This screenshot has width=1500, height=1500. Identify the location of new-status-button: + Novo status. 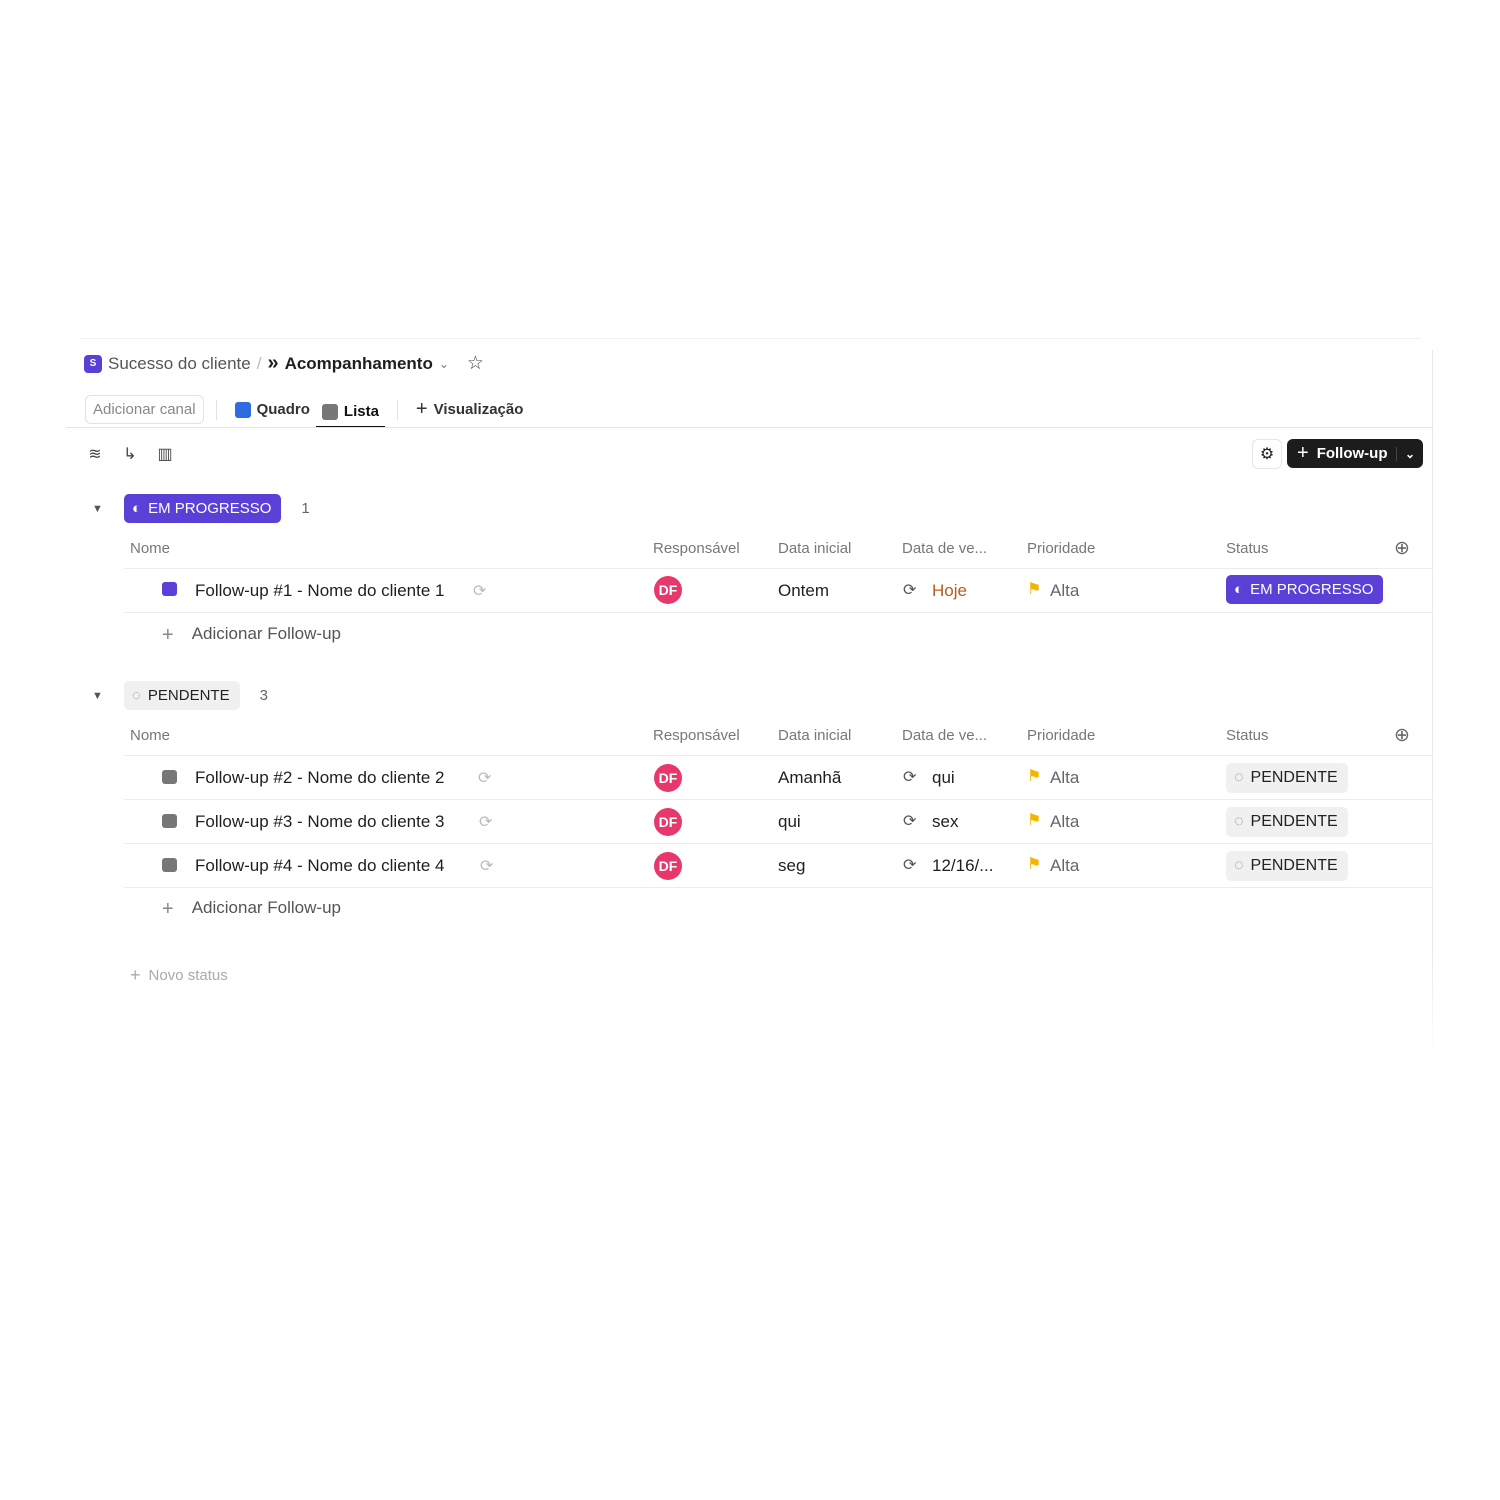
(179, 975).